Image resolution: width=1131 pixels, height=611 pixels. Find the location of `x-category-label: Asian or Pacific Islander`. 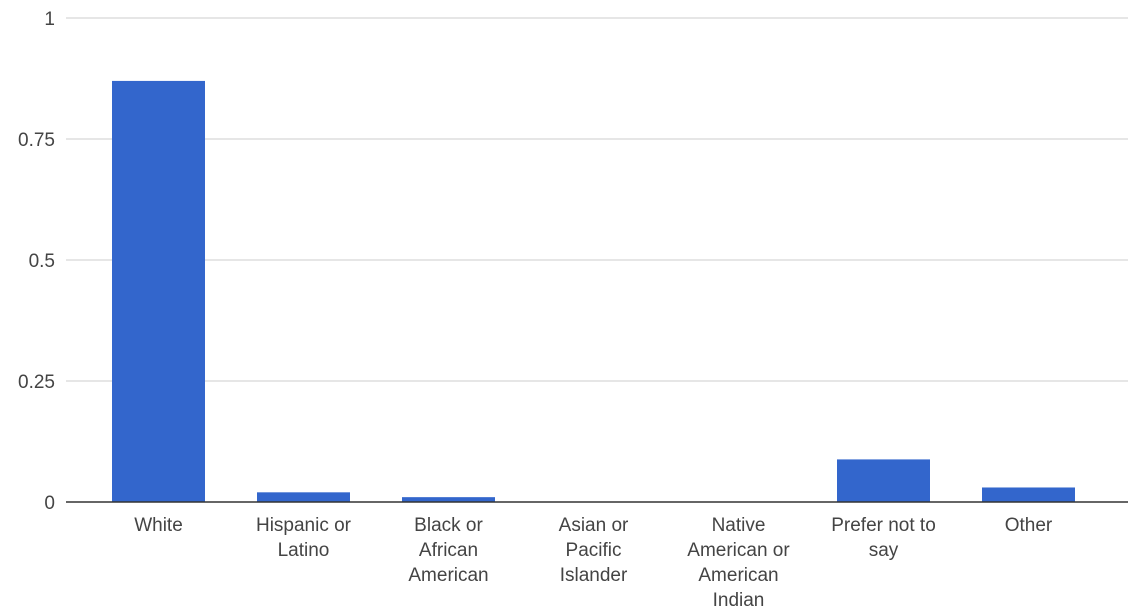

x-category-label: Asian or Pacific Islander is located at coordinates (594, 550).